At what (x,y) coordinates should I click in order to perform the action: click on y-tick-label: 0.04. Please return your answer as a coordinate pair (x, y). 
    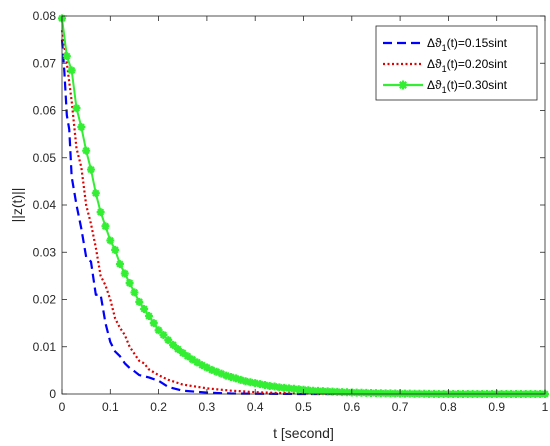
    Looking at the image, I should click on (45, 205).